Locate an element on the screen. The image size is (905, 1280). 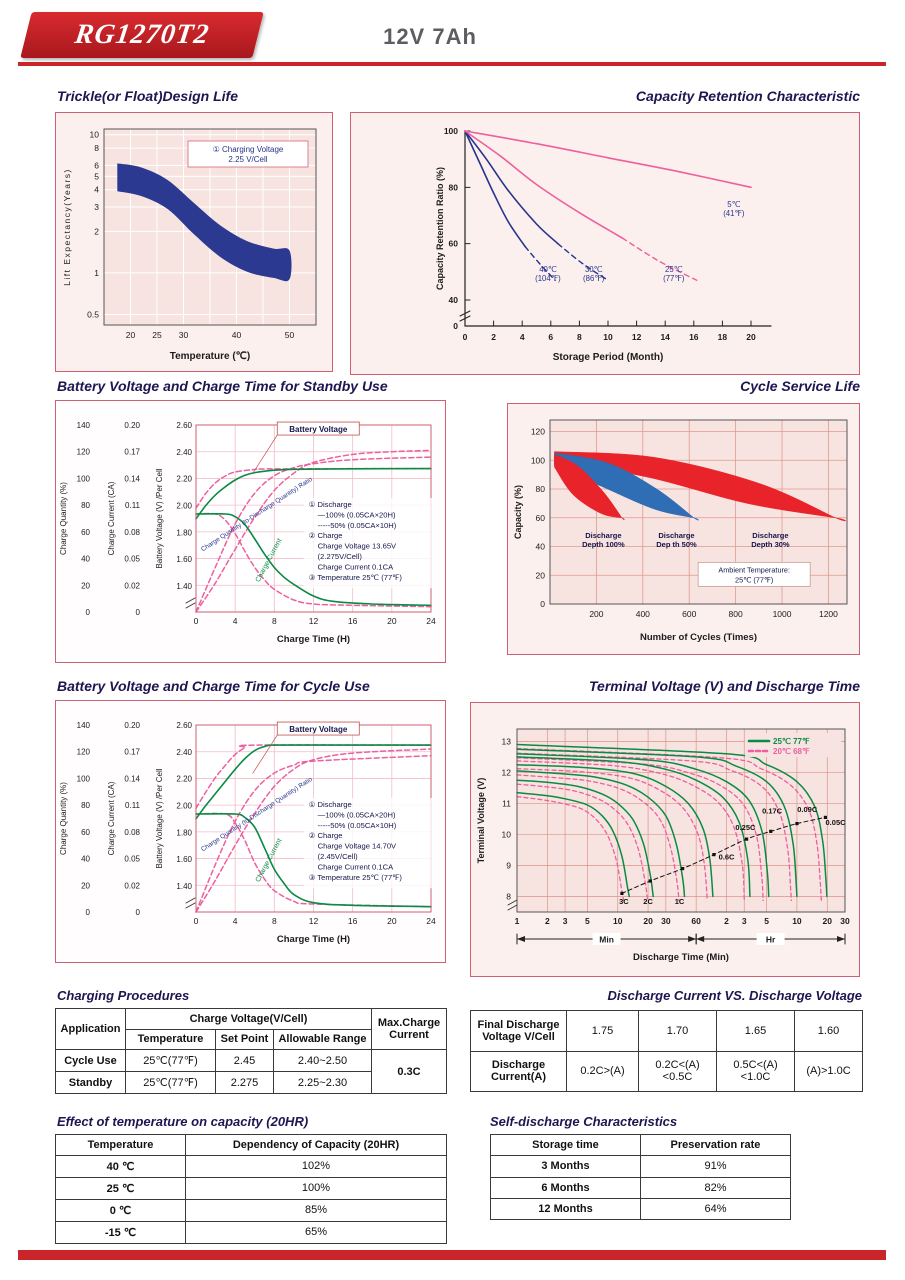
row-header: -15 ℃ is located at coordinates (120, 1232).